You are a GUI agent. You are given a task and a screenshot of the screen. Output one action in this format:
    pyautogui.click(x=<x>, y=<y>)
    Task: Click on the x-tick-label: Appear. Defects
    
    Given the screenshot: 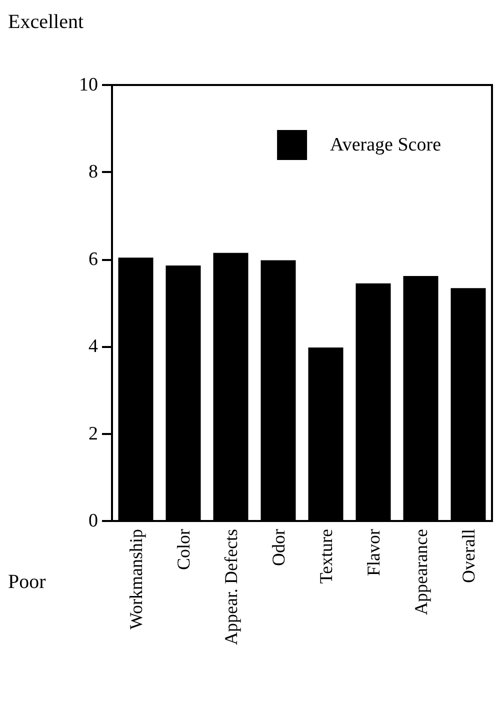 What is the action you would take?
    pyautogui.click(x=230, y=587)
    